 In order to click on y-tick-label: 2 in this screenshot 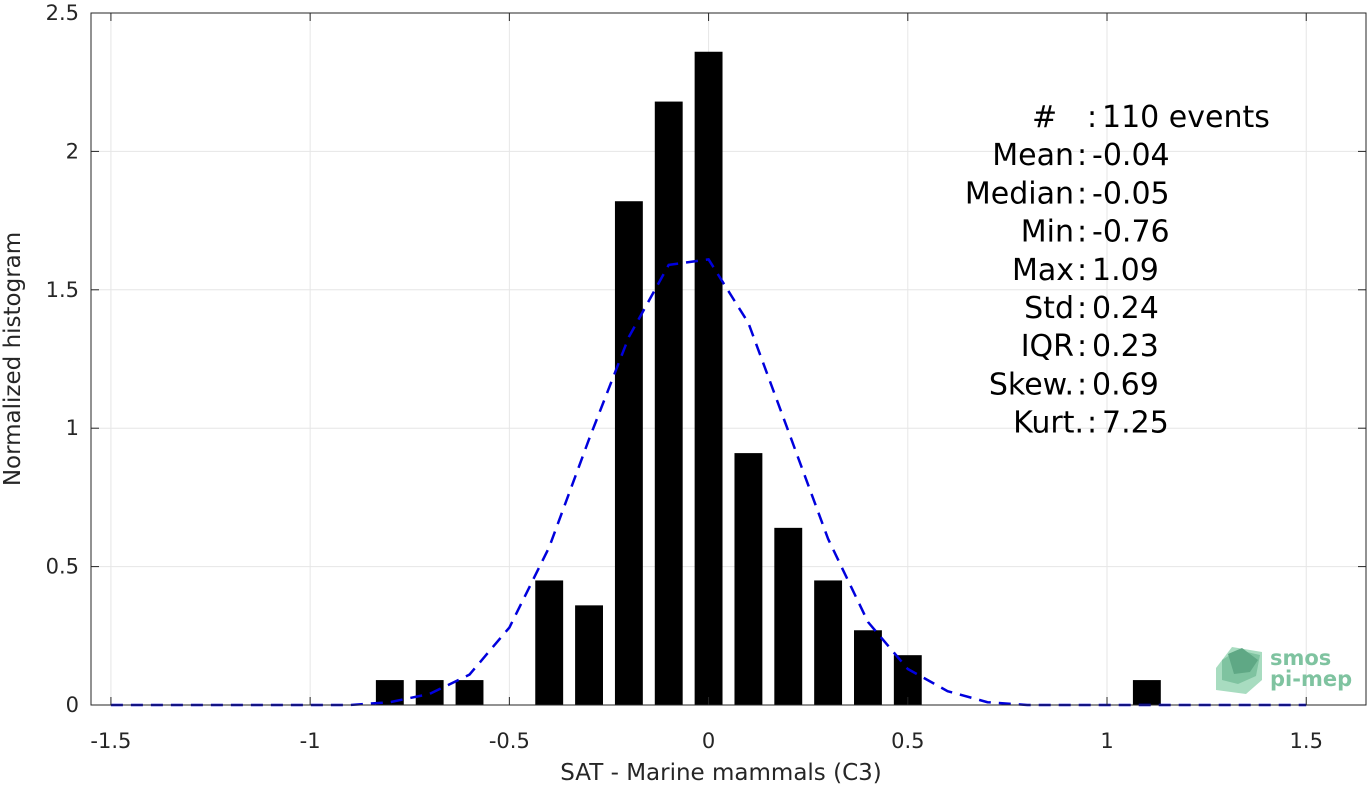, I will do `click(72, 151)`.